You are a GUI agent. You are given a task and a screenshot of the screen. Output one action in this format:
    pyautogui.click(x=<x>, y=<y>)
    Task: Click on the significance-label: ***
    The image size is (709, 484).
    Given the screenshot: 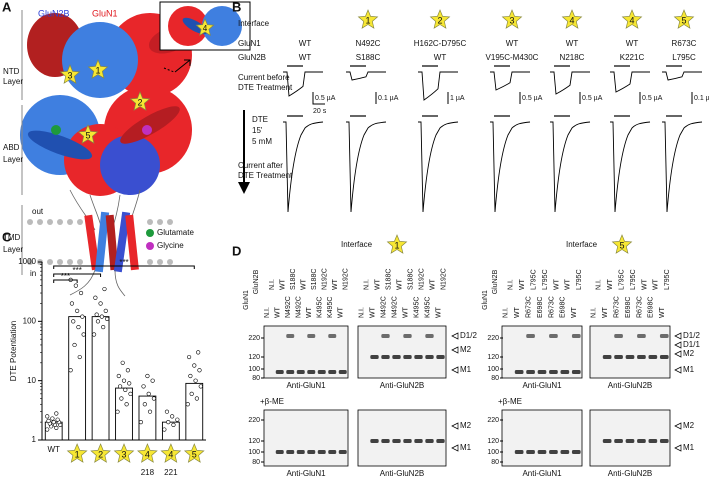 What is the action you would take?
    pyautogui.click(x=65, y=276)
    